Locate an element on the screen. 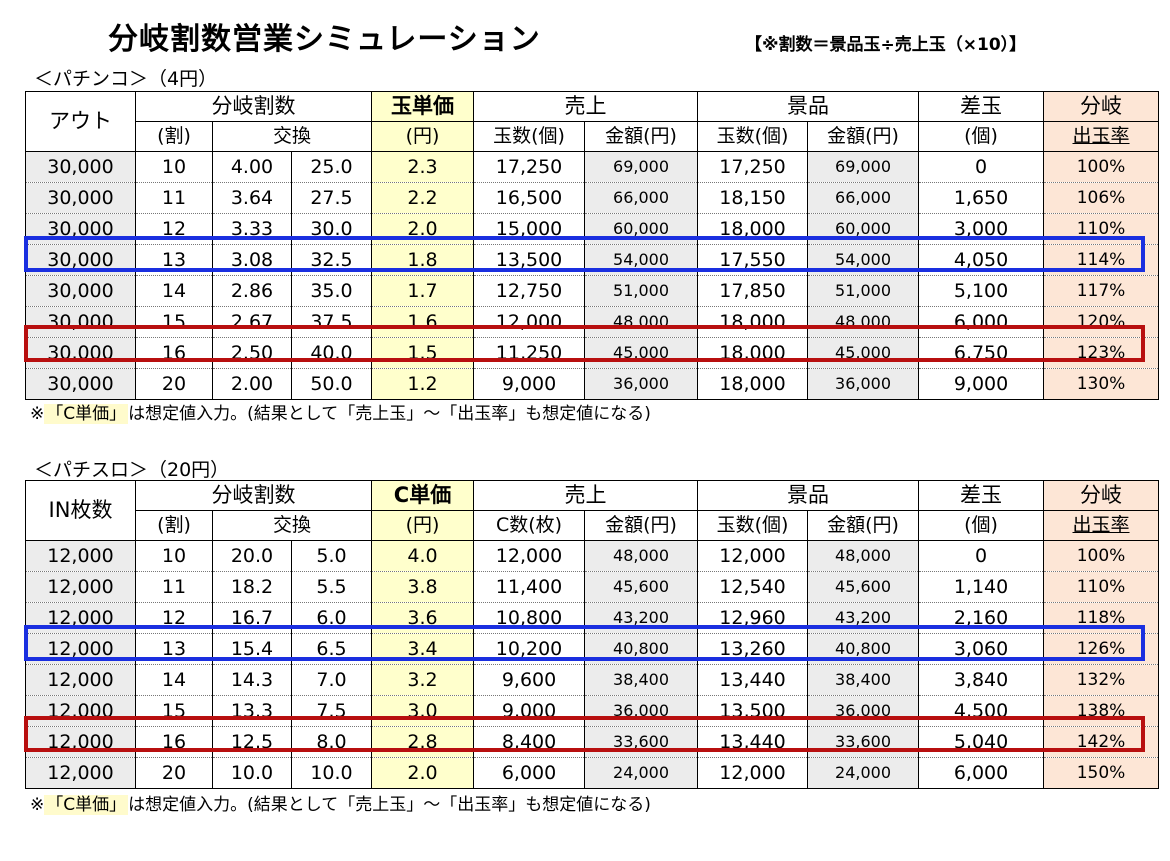  pachislot-note: ※ 「C単価」 は想定値入力。(結果として「売上玉」～「出玉率」も想定値になる) is located at coordinates (340, 802).